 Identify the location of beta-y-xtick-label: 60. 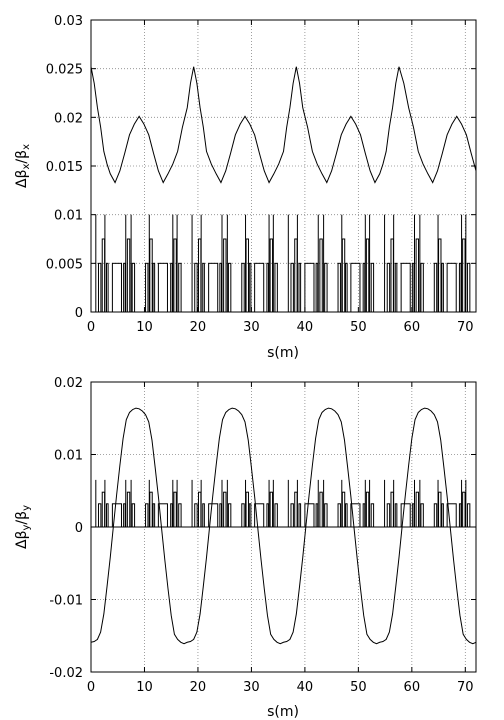
(412, 687).